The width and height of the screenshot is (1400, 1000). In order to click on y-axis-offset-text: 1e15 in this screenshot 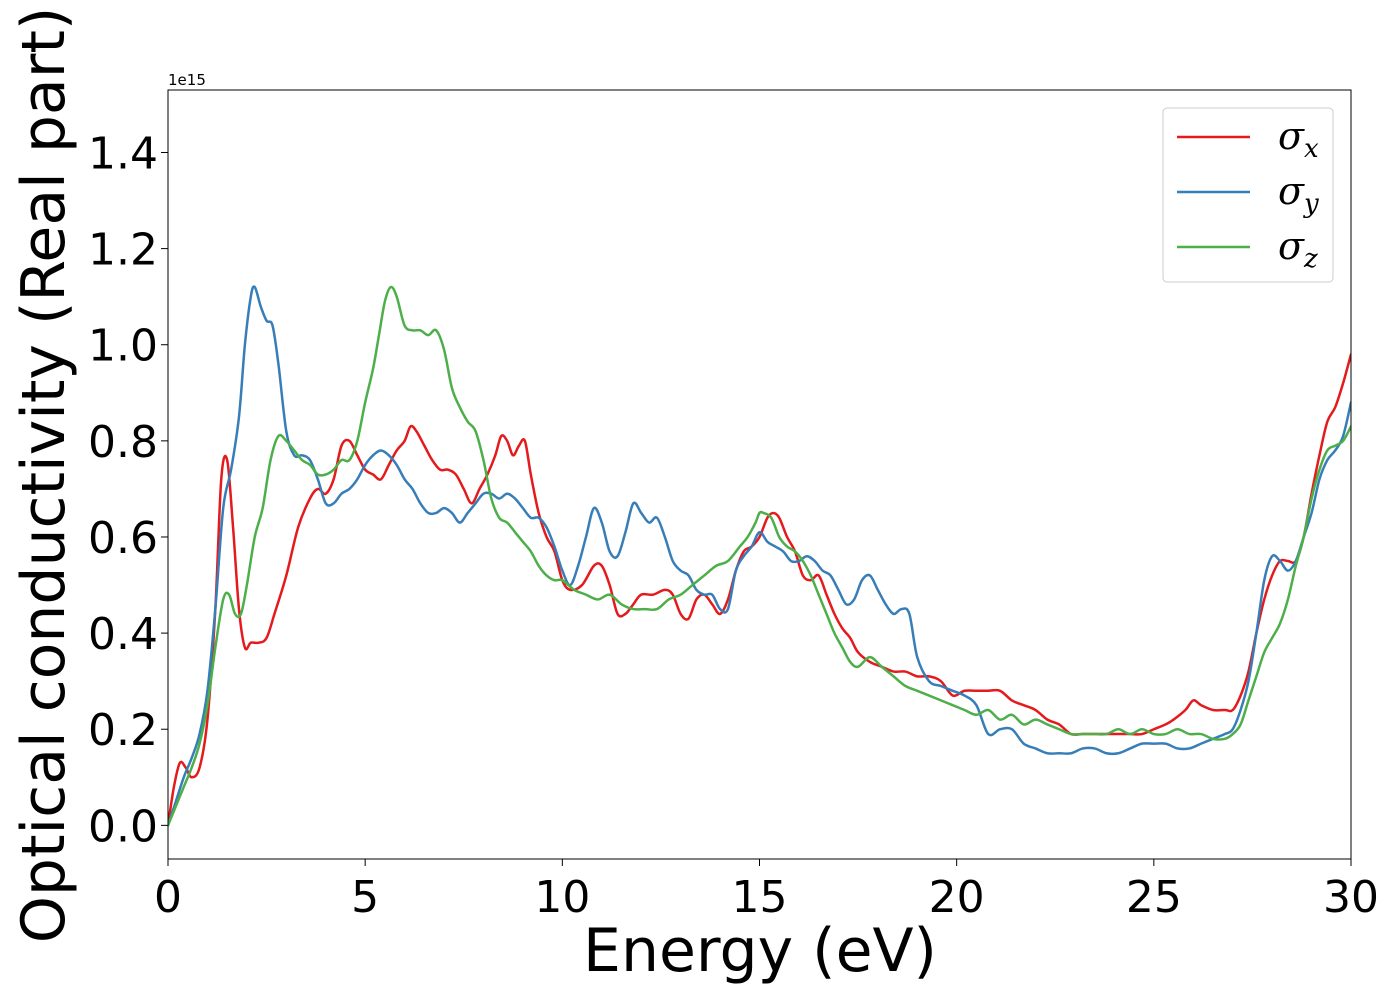, I will do `click(187, 80)`.